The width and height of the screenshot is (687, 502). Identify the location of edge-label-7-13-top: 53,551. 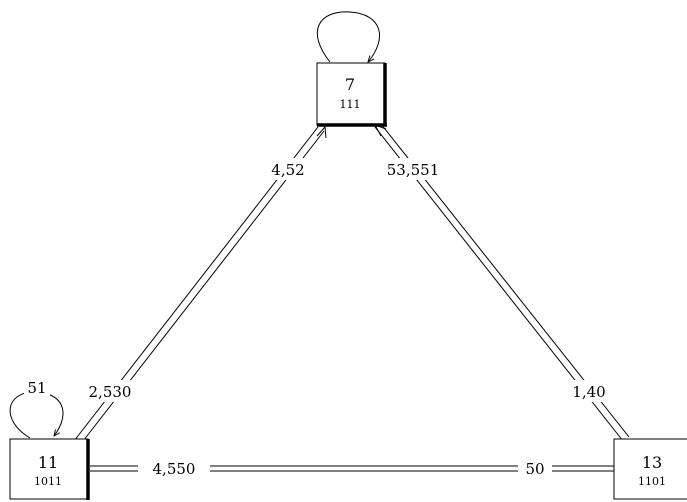
(413, 170).